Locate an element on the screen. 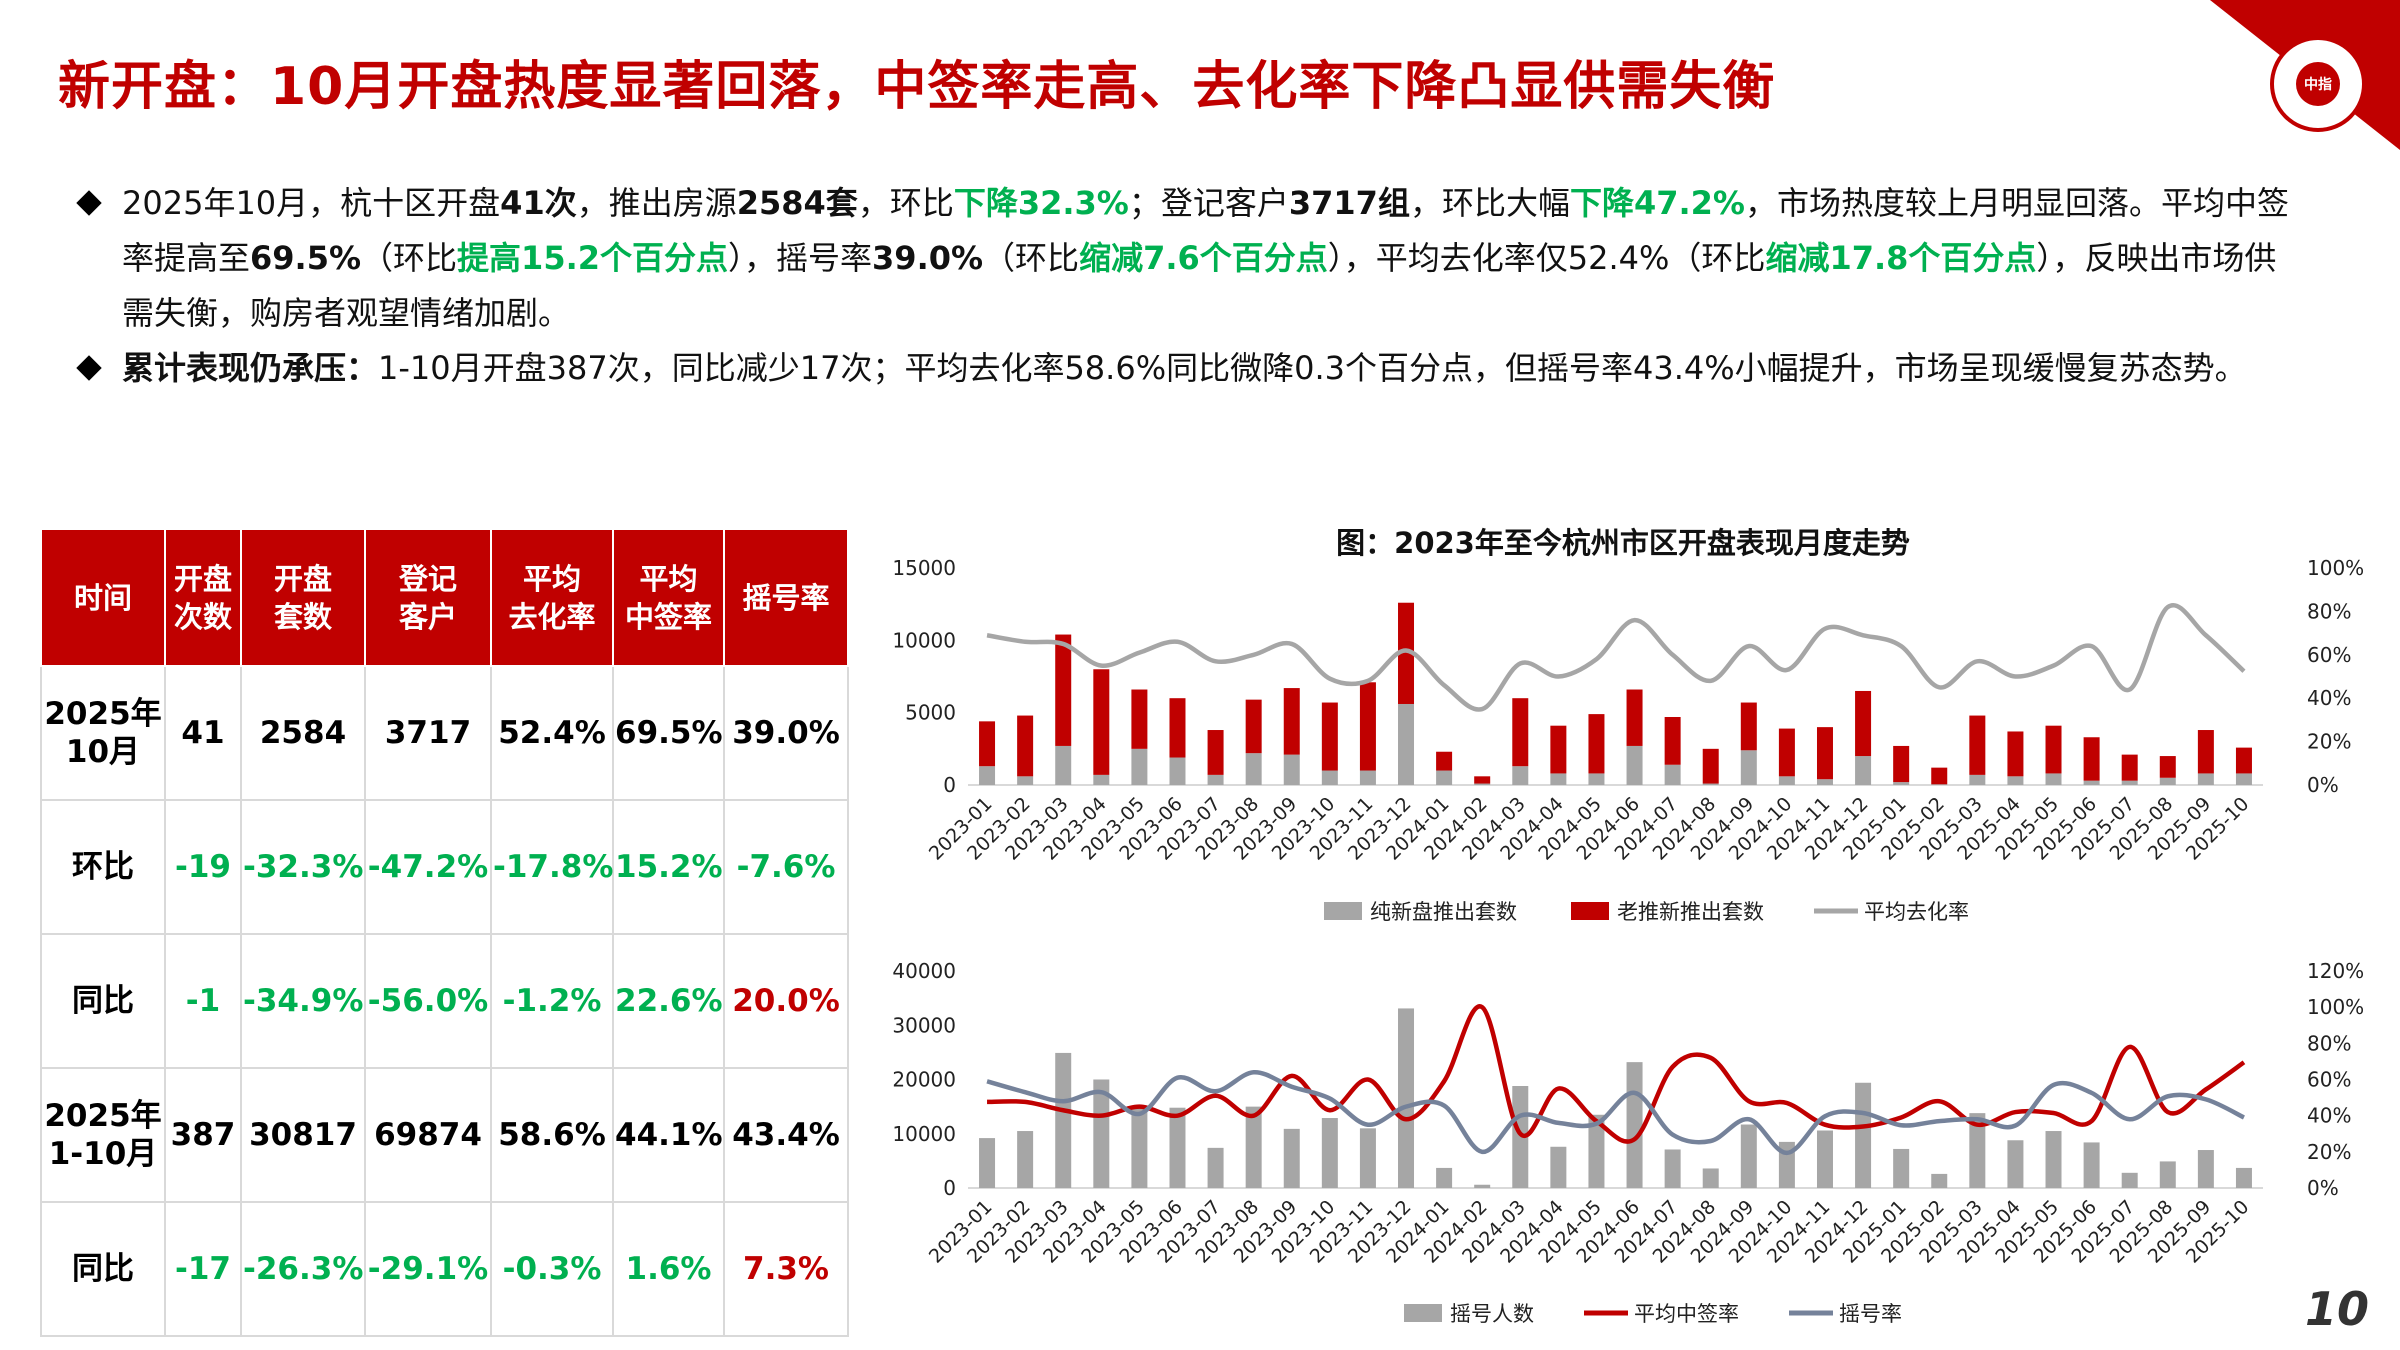 This screenshot has height=1350, width=2400. highlight-change: 缩减7.6个百分点 is located at coordinates (1203, 258).